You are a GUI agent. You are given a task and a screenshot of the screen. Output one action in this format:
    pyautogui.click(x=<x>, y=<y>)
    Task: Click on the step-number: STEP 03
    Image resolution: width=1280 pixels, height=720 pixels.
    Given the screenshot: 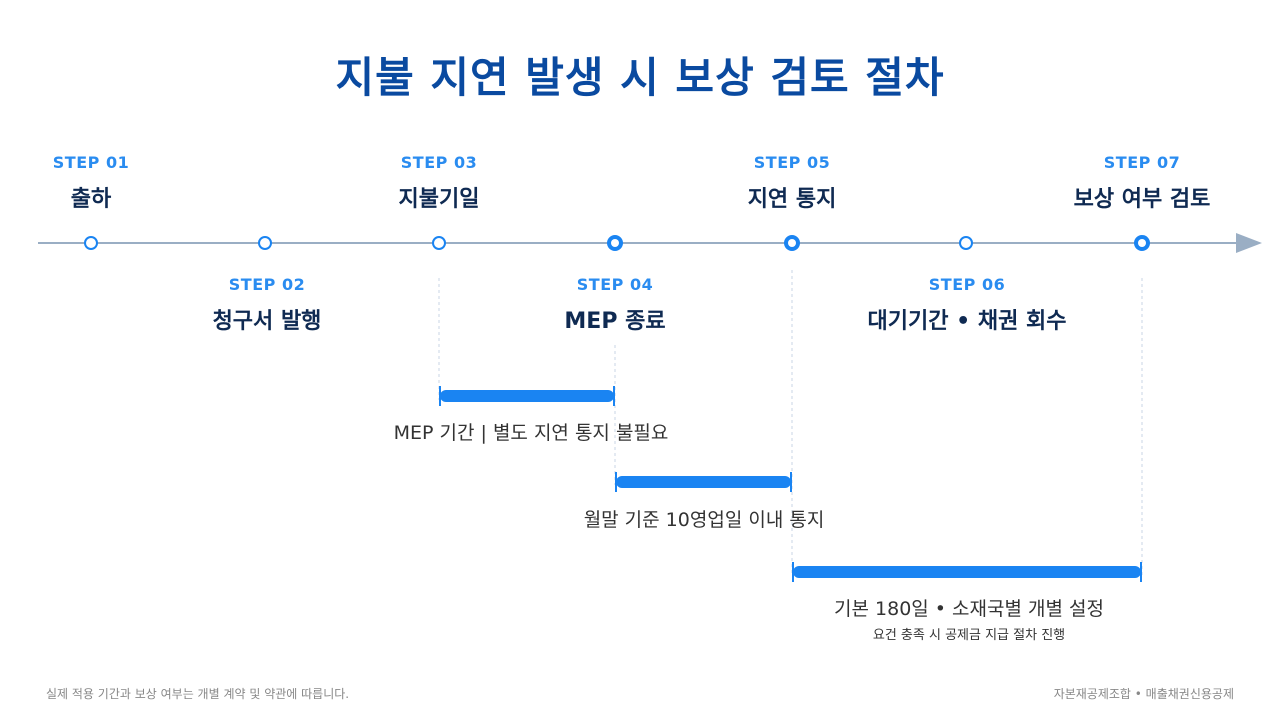 What is the action you would take?
    pyautogui.click(x=439, y=162)
    